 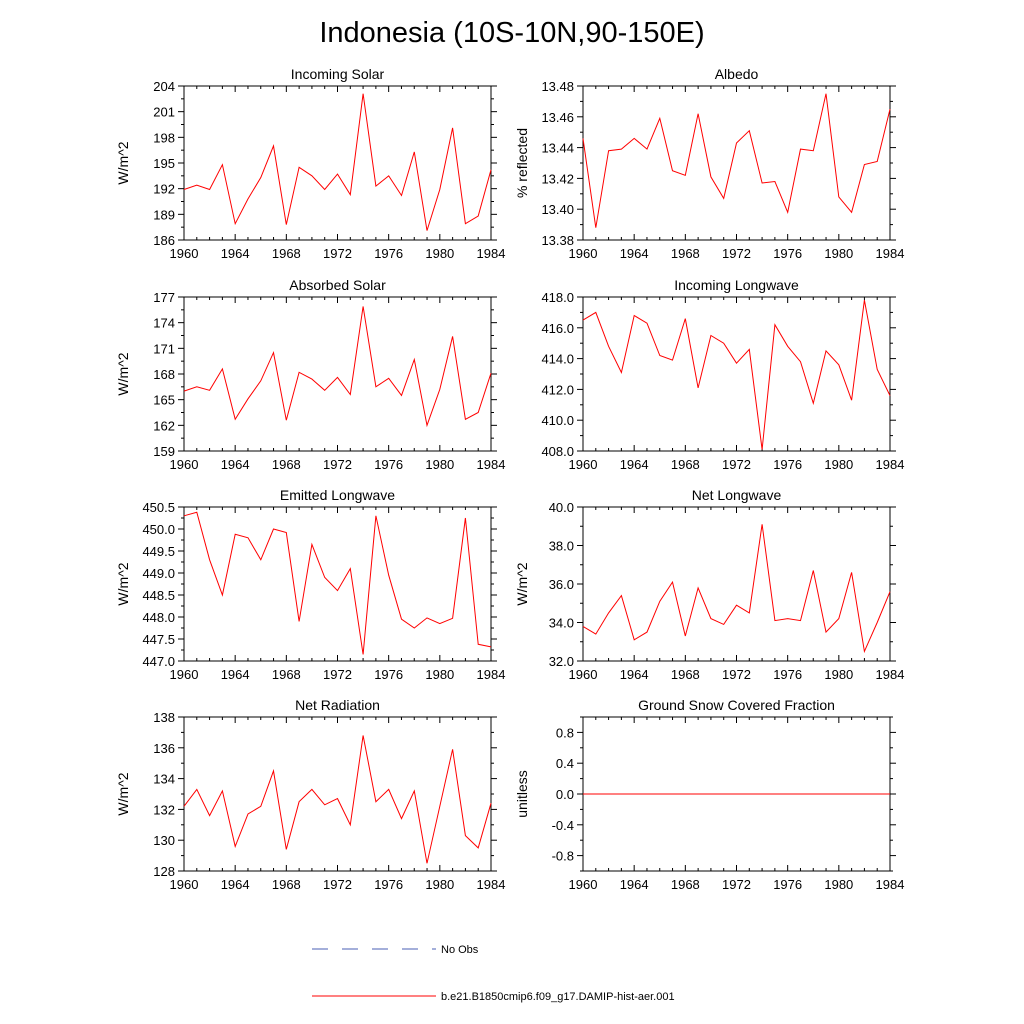 What do you see at coordinates (337, 705) in the screenshot?
I see `panel-title: Net Radiation` at bounding box center [337, 705].